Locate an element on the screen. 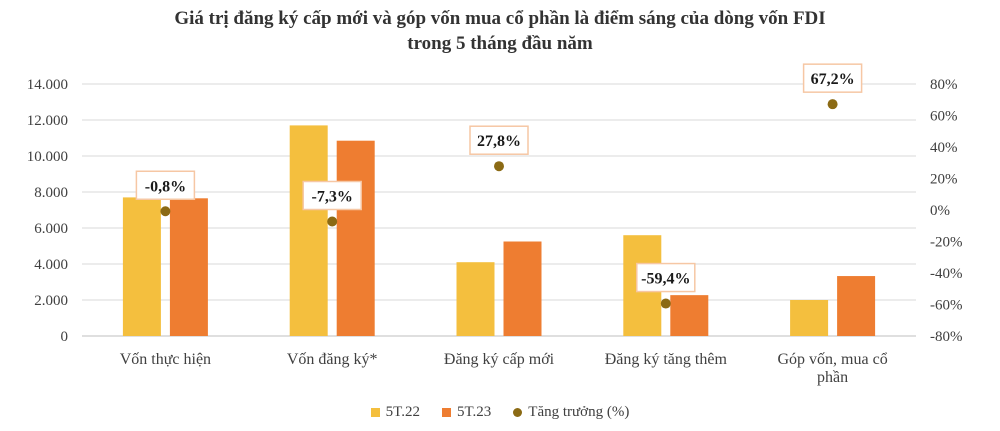 The image size is (1000, 431). growth-data-label: -0,8% is located at coordinates (165, 186).